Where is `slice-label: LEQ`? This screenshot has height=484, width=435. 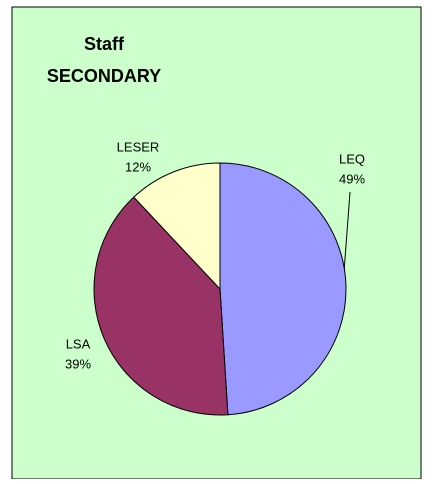 slice-label: LEQ is located at coordinates (352, 158).